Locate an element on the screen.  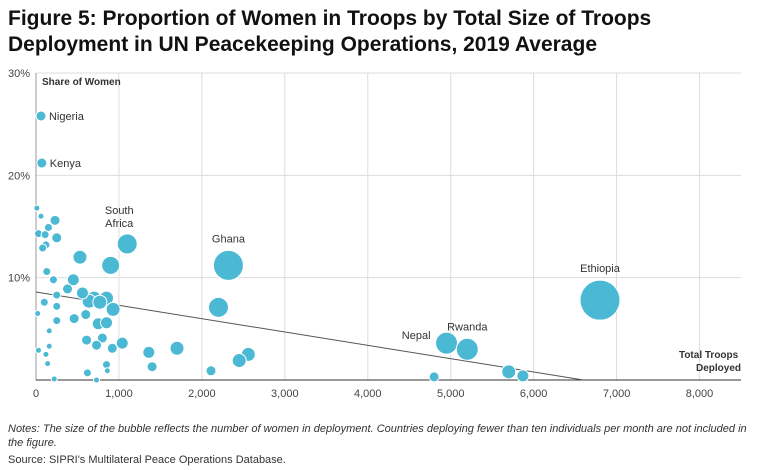
point-label: South Africa is located at coordinates (119, 217).